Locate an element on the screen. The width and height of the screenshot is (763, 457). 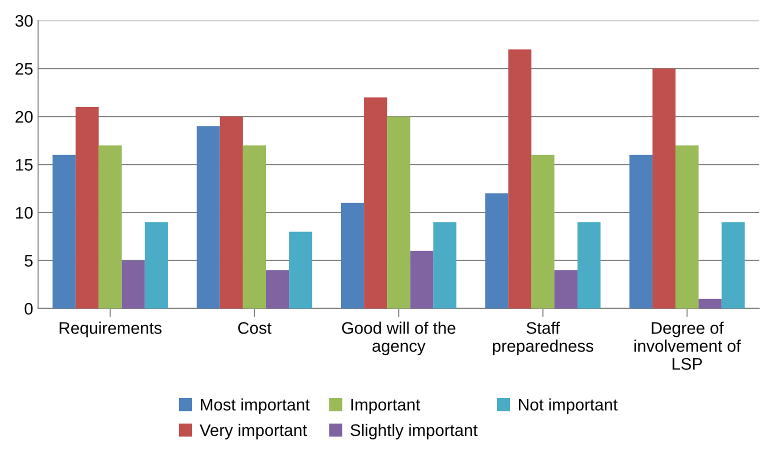
legend-label: Slightly important is located at coordinates (414, 432).